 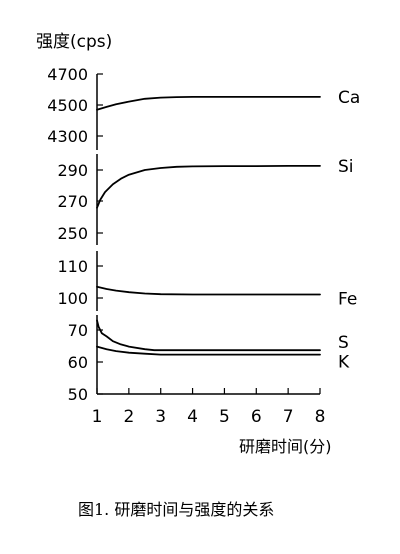 What do you see at coordinates (344, 363) in the screenshot?
I see `series-label-k: K` at bounding box center [344, 363].